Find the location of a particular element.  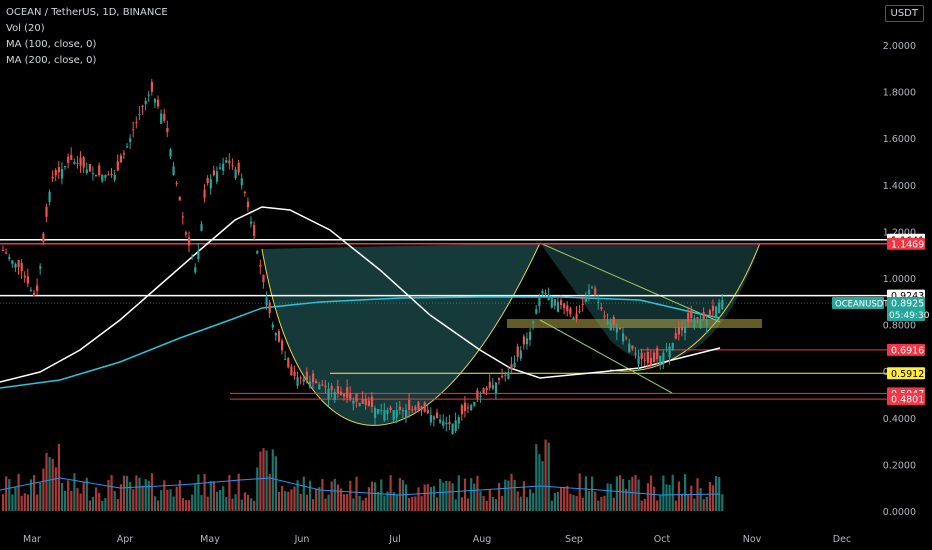

y-tick-1: 1.8000 is located at coordinates (899, 93).